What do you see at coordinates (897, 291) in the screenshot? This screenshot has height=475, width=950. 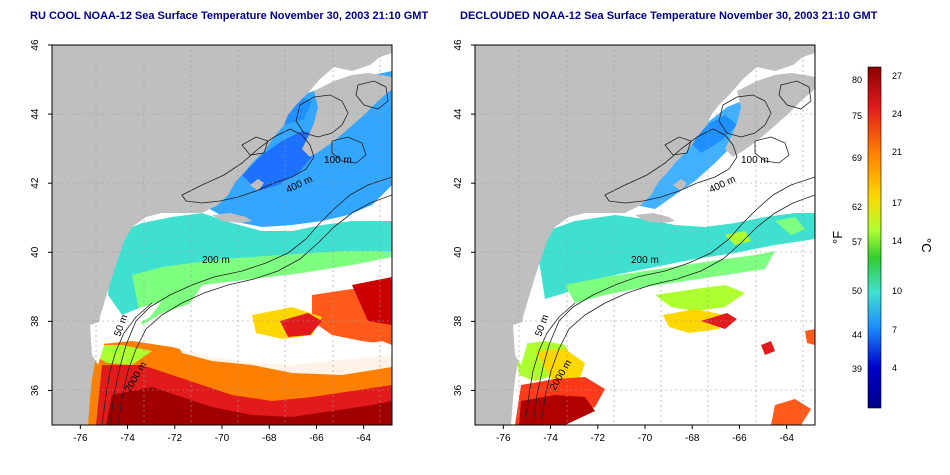 I see `celsius-tick-label: 10` at bounding box center [897, 291].